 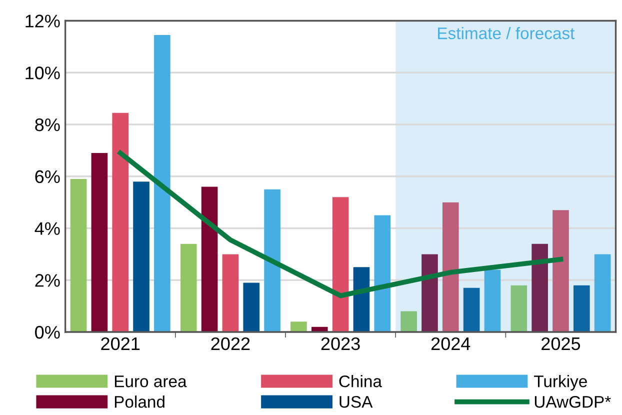 What do you see at coordinates (506, 33) in the screenshot?
I see `band-label: Estimate / forecast` at bounding box center [506, 33].